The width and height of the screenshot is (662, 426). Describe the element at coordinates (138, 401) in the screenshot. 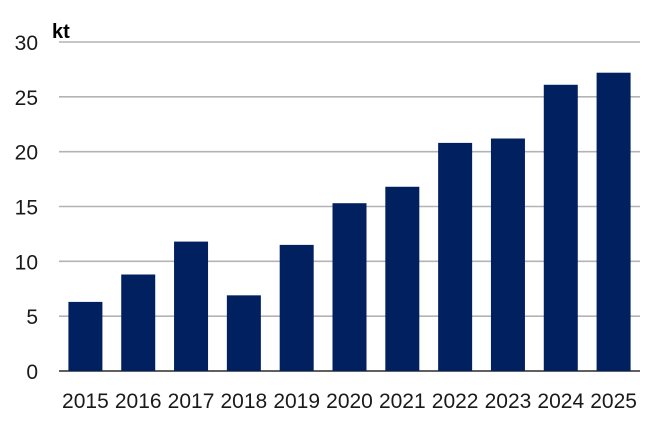

I see `x-tick-label: 2016` at that location.